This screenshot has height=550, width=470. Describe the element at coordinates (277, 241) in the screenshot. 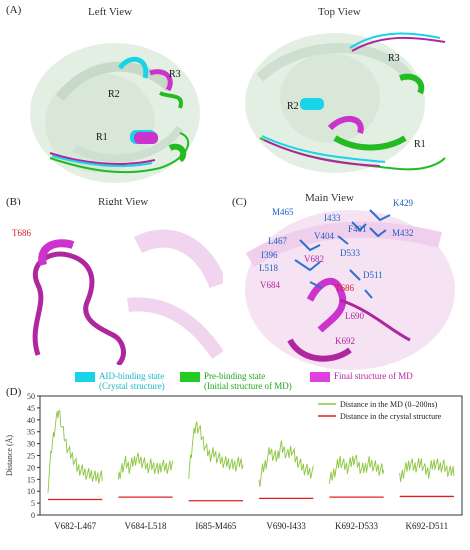

I see `residue-label-blue: L467` at that location.